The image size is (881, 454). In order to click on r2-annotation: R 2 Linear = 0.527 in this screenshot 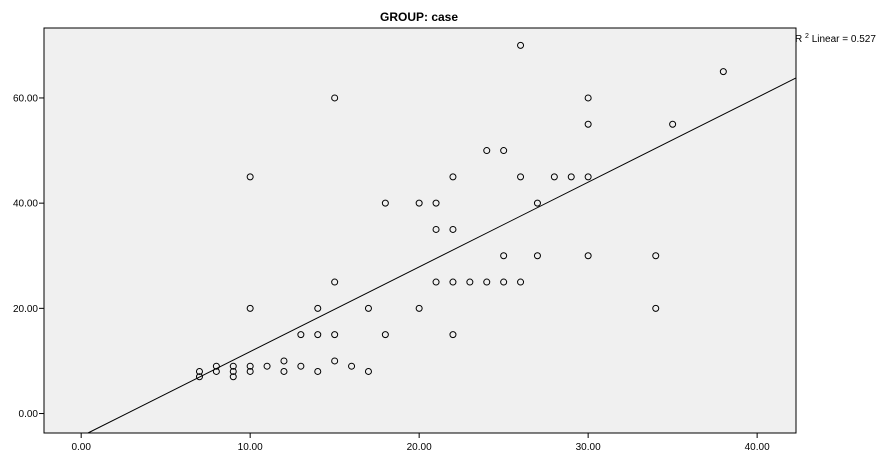, I will do `click(835, 37)`.